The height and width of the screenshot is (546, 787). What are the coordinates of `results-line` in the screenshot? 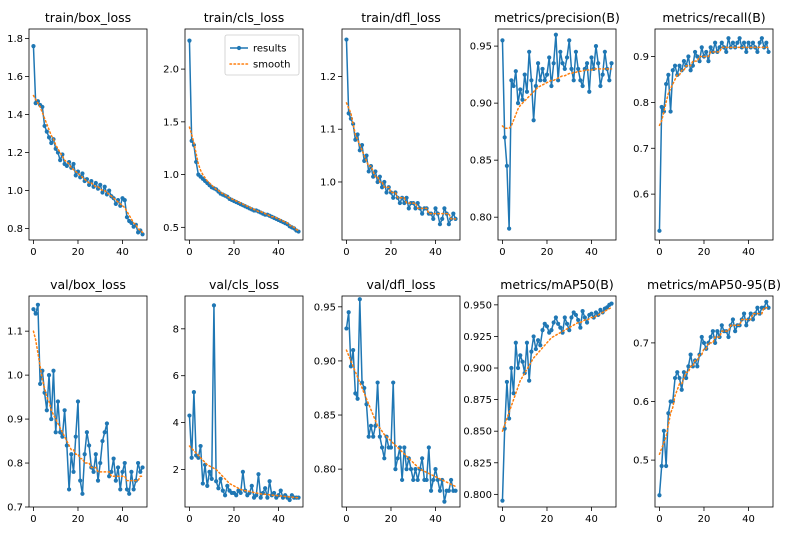 It's located at (556, 401).